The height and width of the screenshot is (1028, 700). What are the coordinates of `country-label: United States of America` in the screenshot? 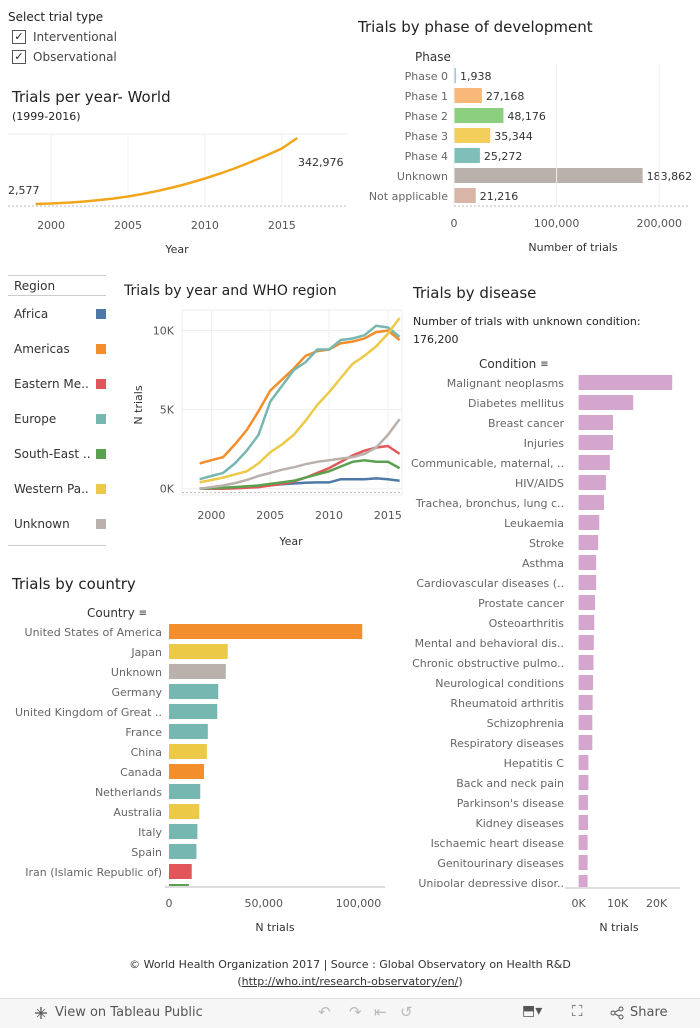 It's located at (93, 632).